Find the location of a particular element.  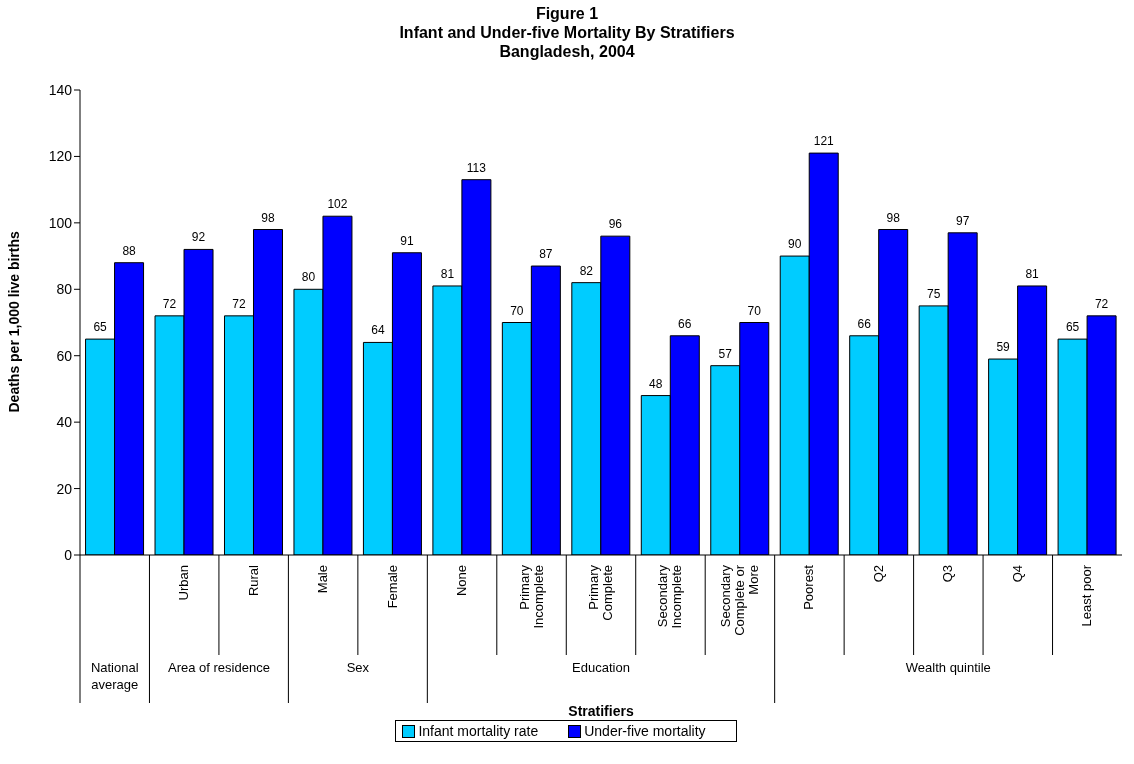

text: Area of residence is located at coordinates (218, 667).